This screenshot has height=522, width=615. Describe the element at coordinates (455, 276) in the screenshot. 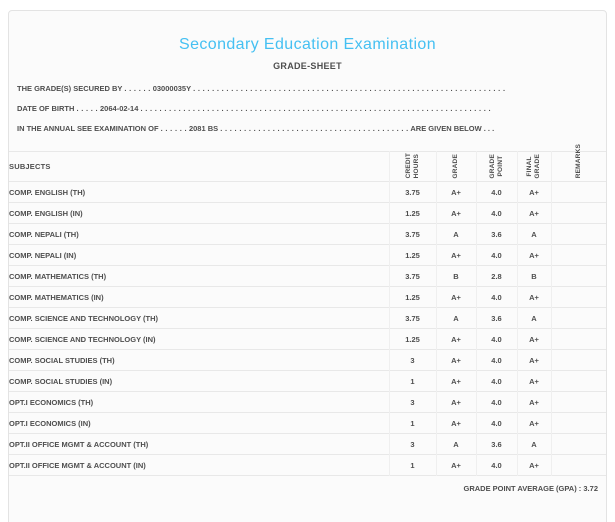

I see `grade-cell: B` at that location.